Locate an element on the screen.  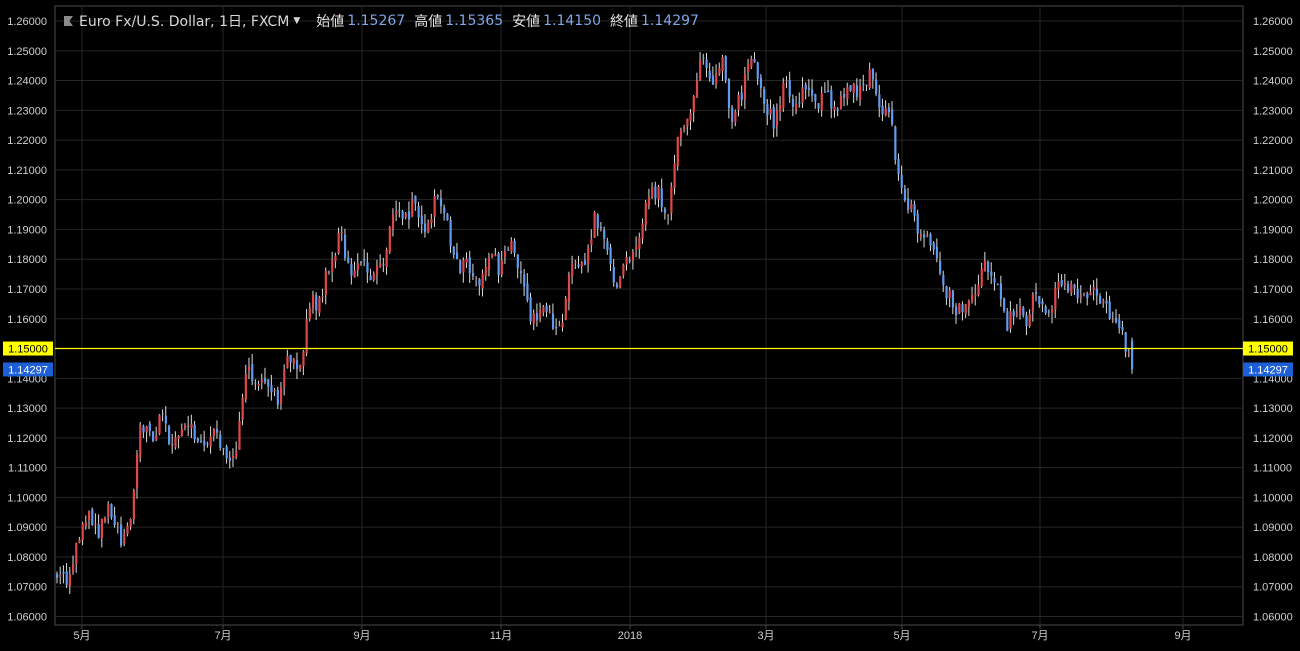
y-tick-label-right: 1.18000 is located at coordinates (1273, 260).